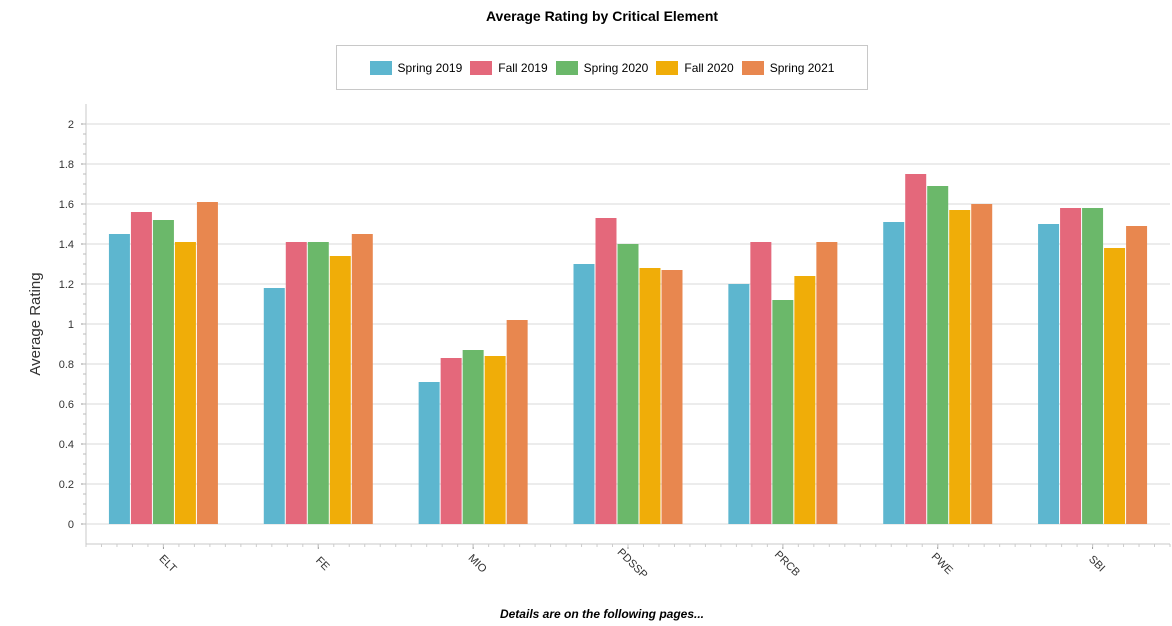  I want to click on bar-fe-fall-2020, so click(340, 390).